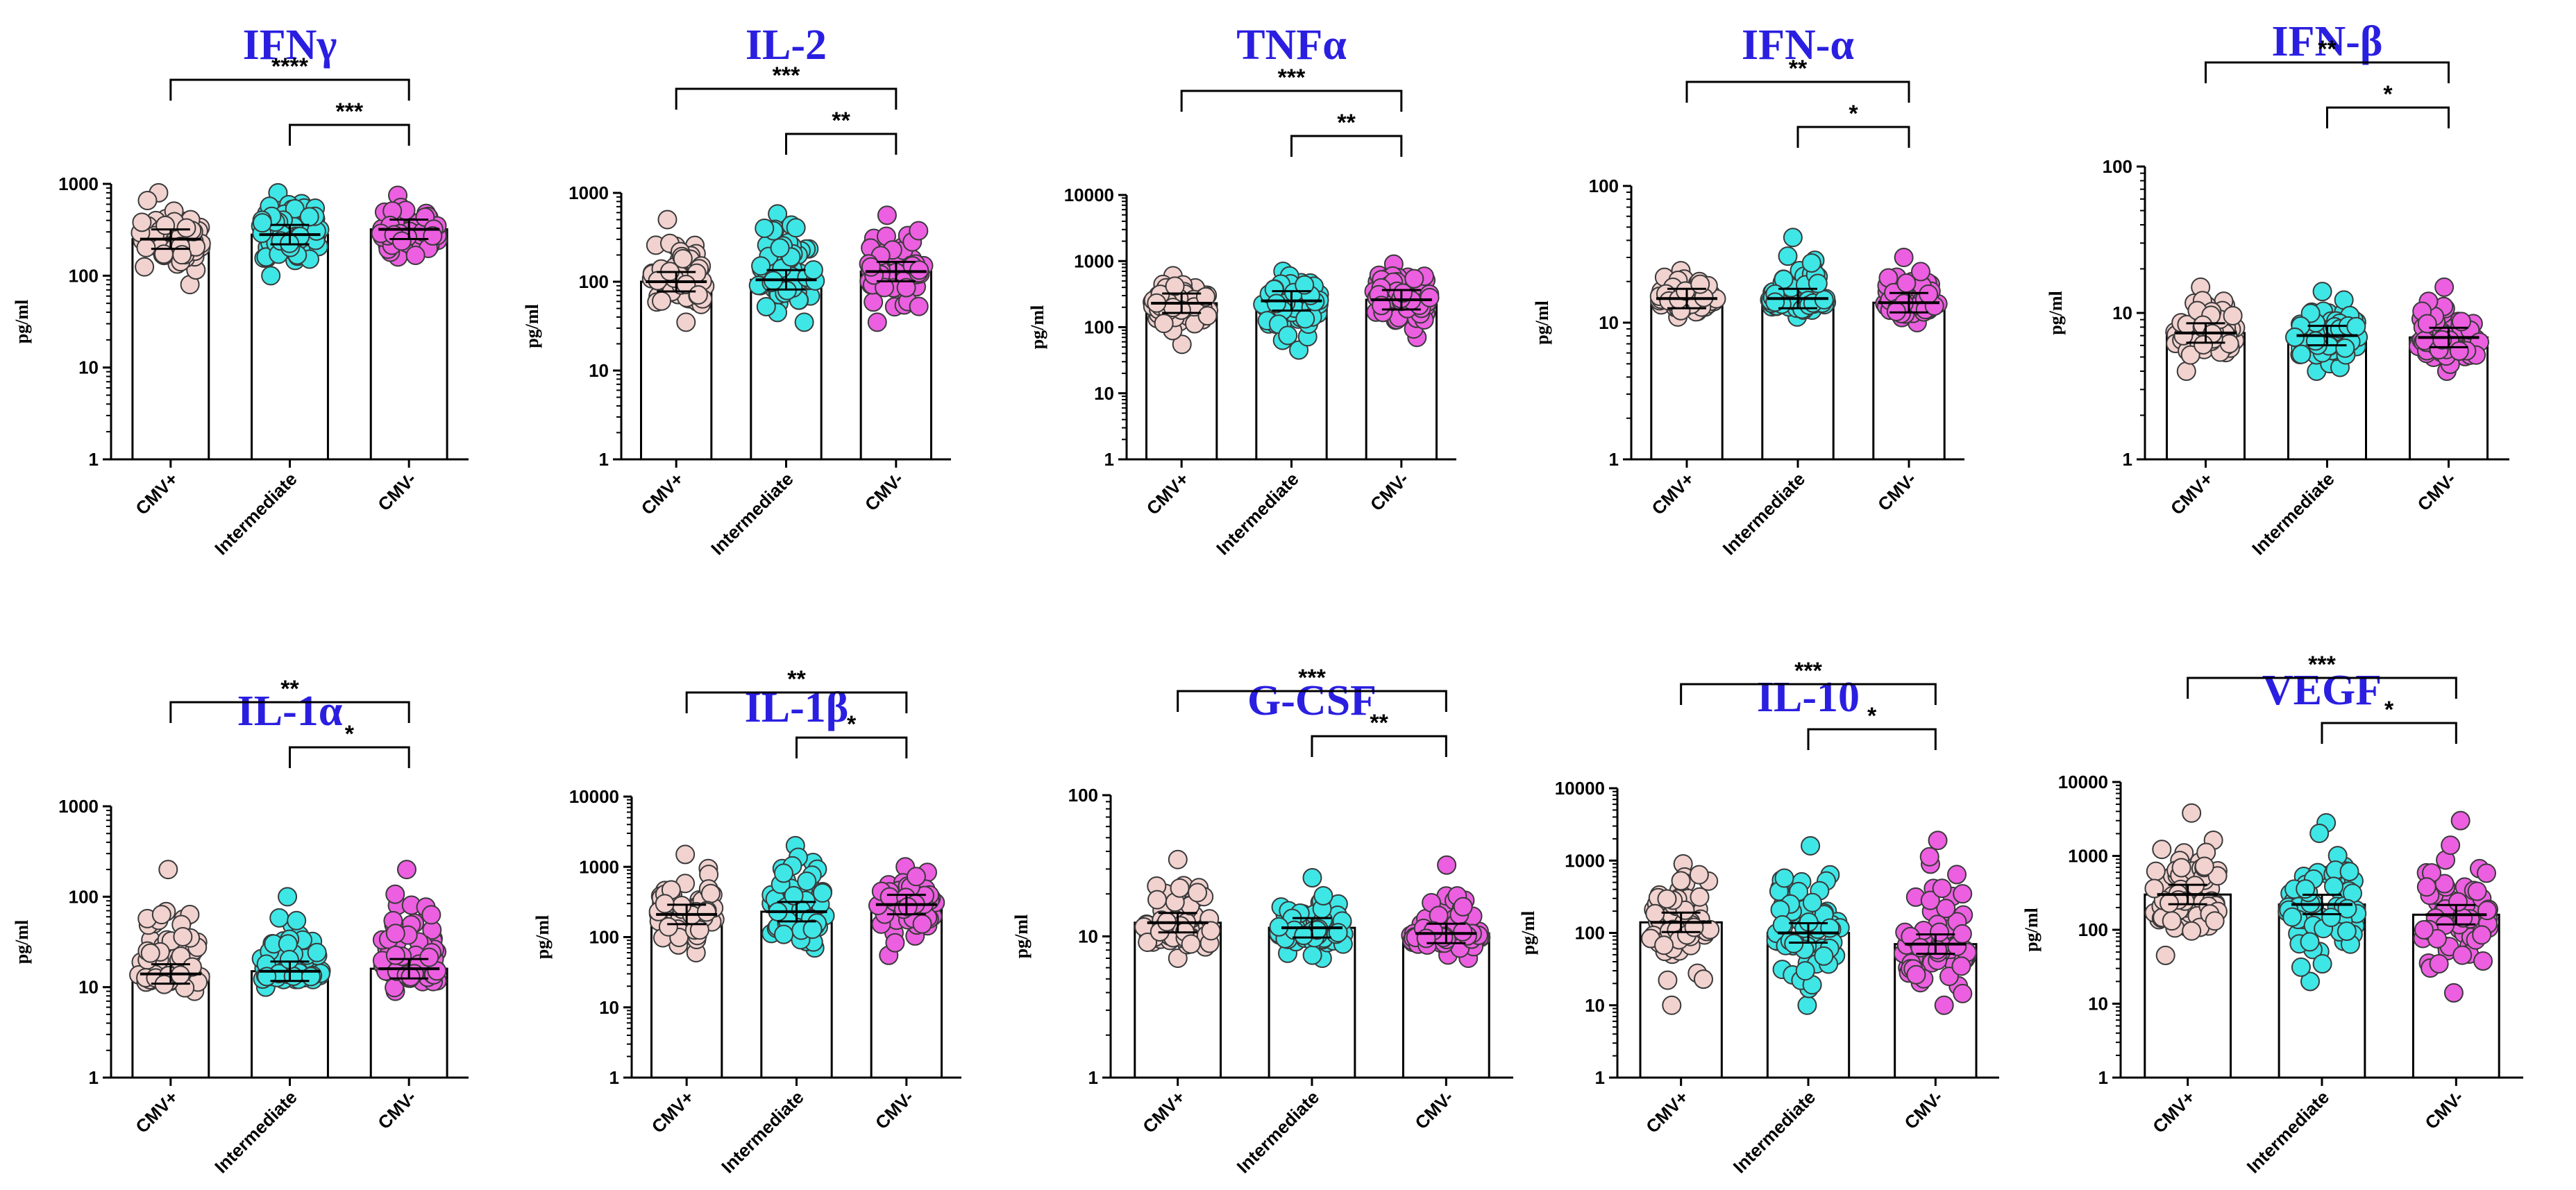 The height and width of the screenshot is (1190, 2576). Describe the element at coordinates (1346, 123) in the screenshot. I see `significance-label: **` at that location.